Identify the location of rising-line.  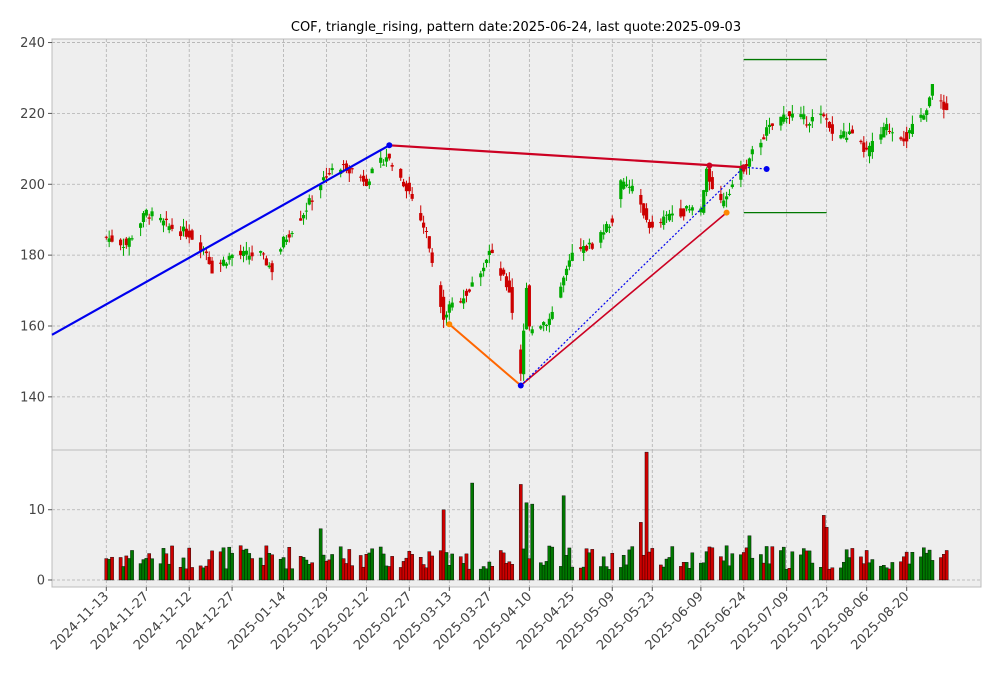
(624, 299).